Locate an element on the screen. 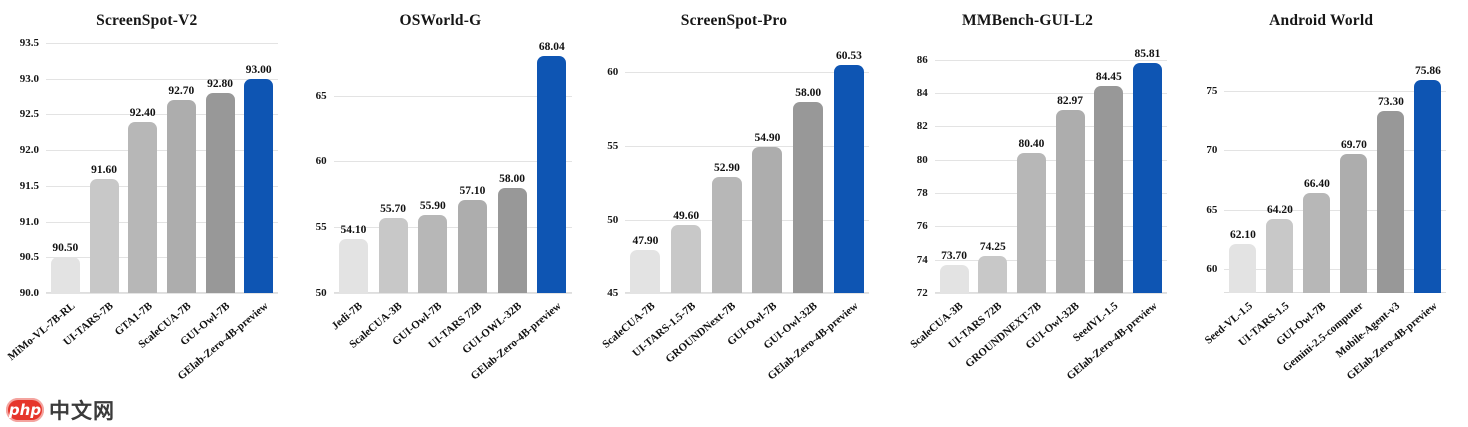 Image resolution: width=1468 pixels, height=427 pixels. y-tick-label: 72 is located at coordinates (922, 293).